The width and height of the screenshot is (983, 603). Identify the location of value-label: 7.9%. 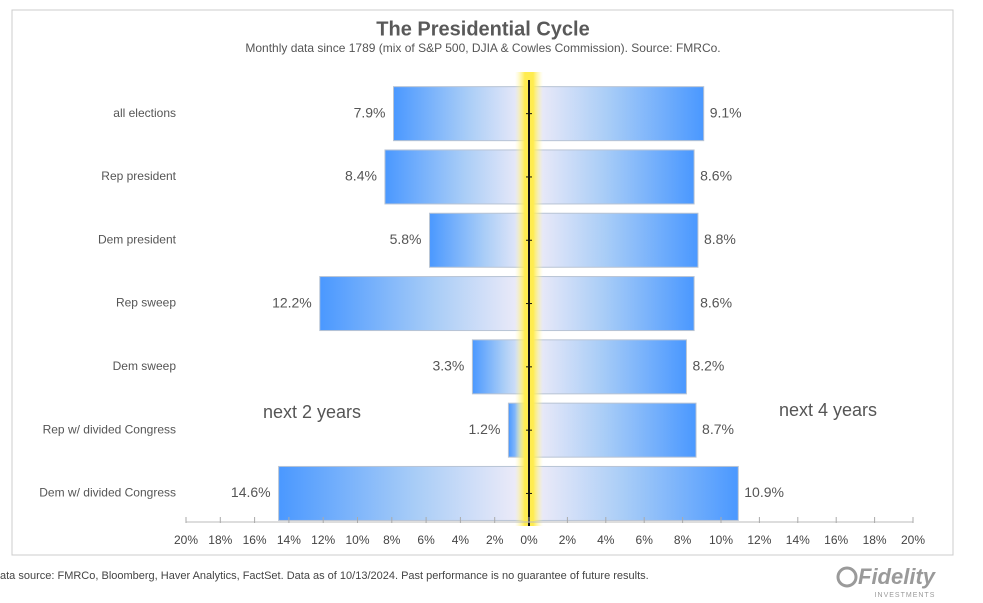
(370, 112).